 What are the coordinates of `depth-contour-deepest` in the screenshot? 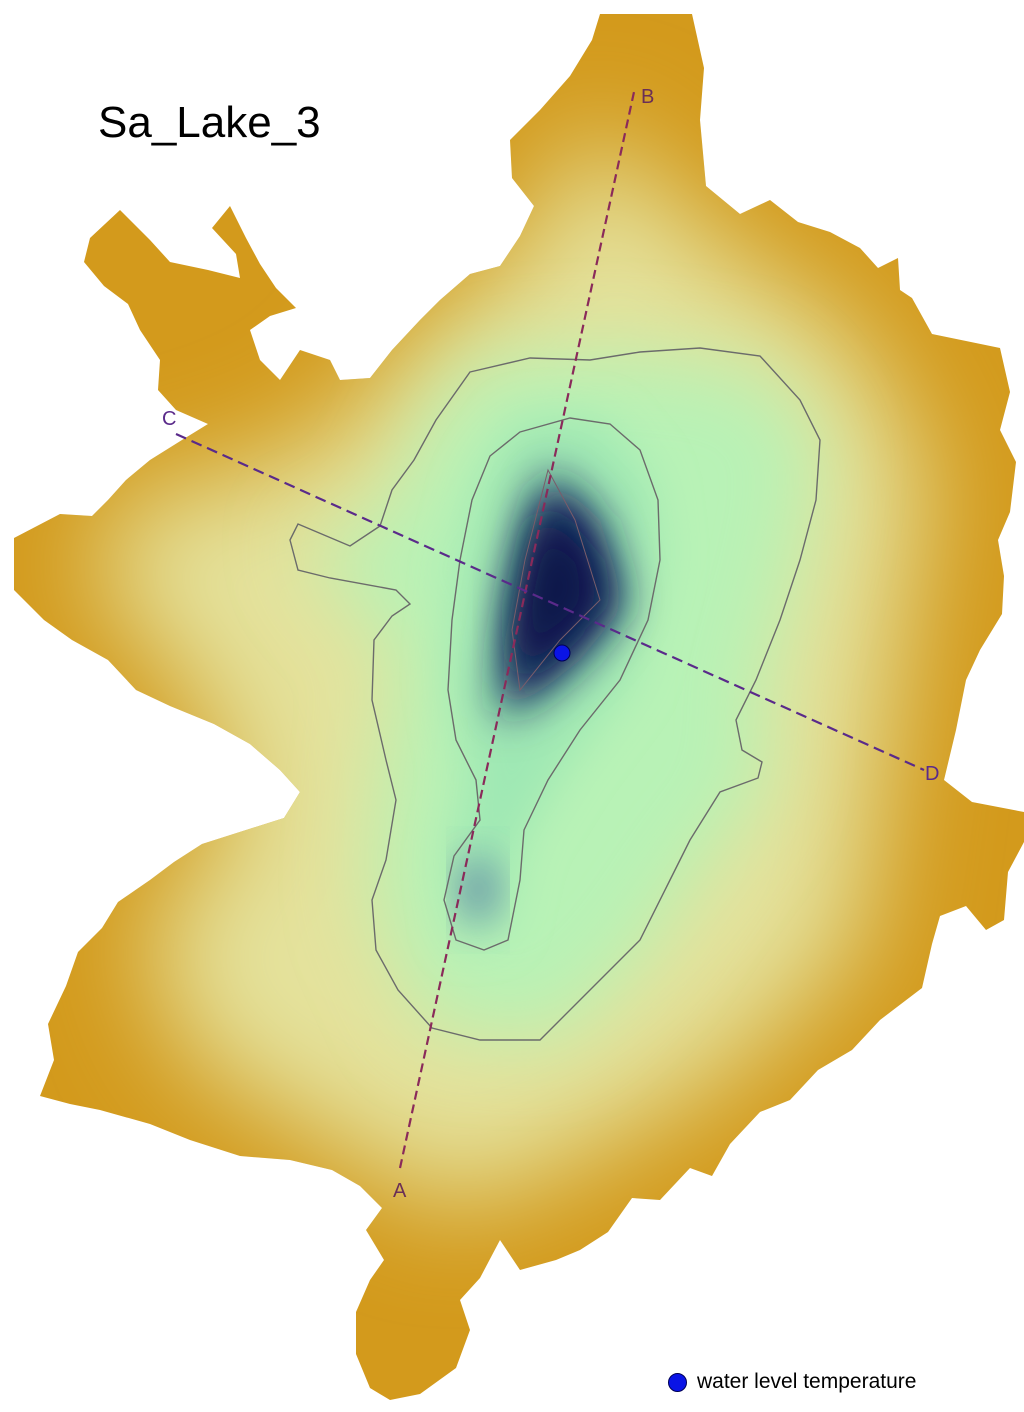 It's located at (556, 580).